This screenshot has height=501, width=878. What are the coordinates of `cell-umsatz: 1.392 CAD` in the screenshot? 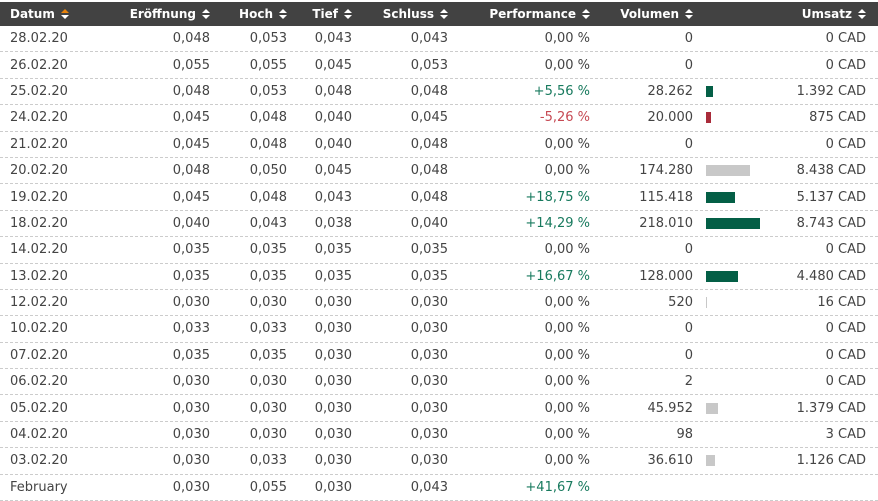 It's located at (831, 91).